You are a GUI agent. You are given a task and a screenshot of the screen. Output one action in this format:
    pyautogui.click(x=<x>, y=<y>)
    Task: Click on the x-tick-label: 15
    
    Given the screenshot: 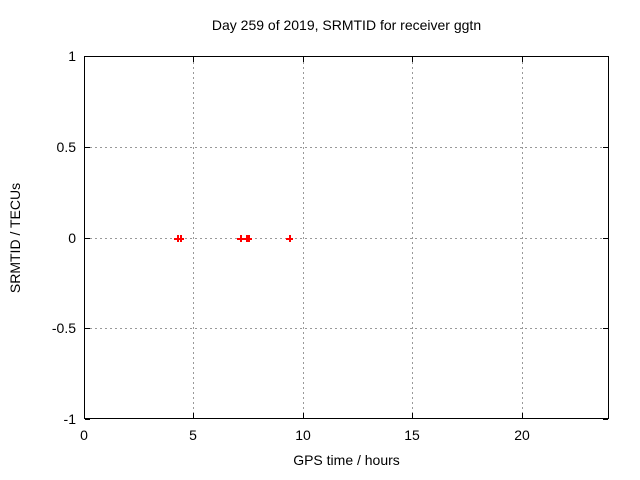 What is the action you would take?
    pyautogui.click(x=412, y=435)
    